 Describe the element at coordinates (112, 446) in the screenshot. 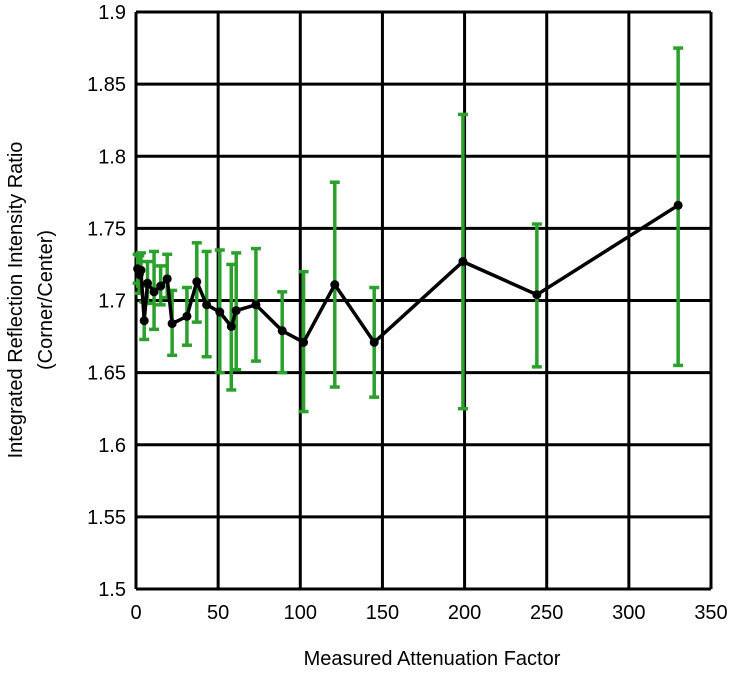

I see `y-tick-label: 1.6` at that location.